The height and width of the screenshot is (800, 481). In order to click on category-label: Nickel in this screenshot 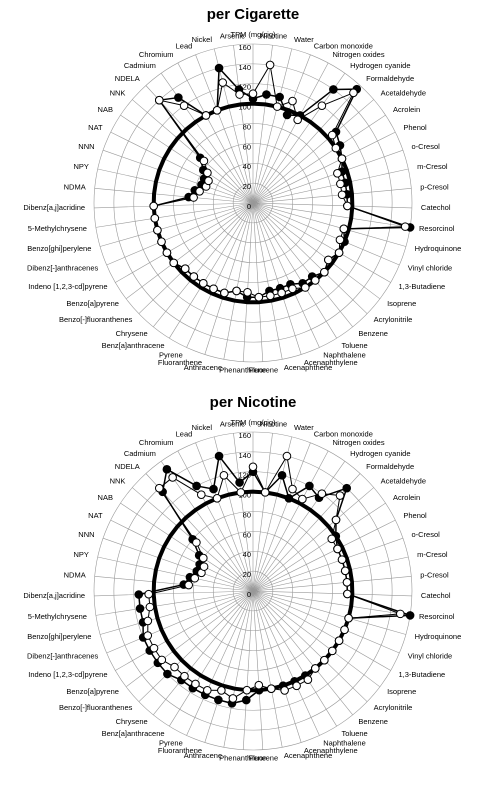, I will do `click(202, 39)`.